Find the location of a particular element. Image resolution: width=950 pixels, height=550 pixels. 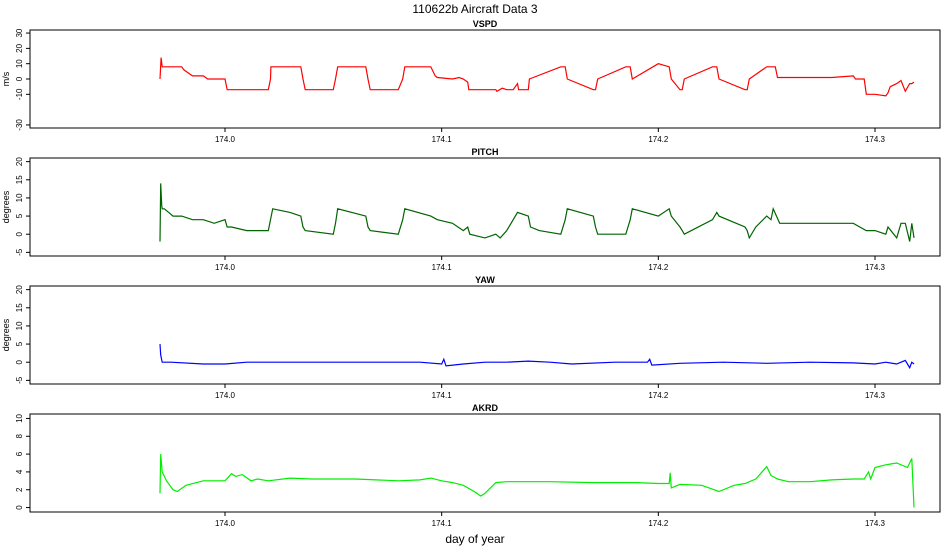

series-line-yaw is located at coordinates (537, 357).